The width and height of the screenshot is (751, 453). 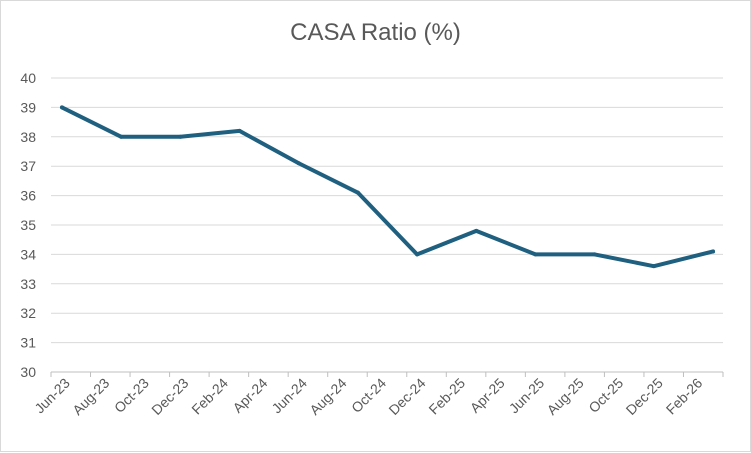 I want to click on y-tick-label: 40, so click(x=28, y=78).